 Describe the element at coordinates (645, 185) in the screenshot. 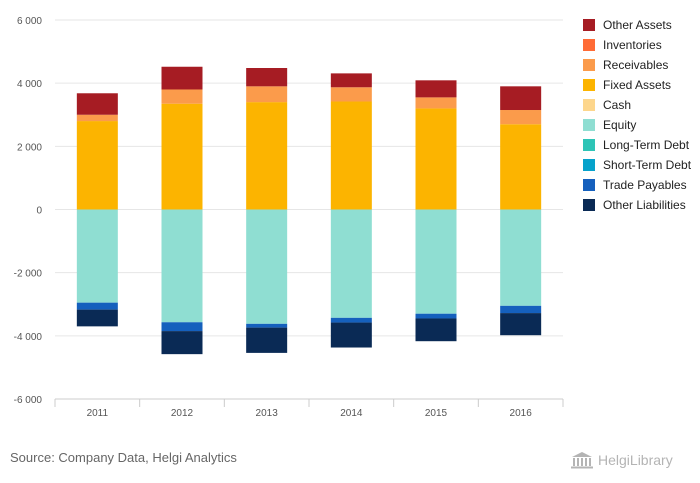

I see `legend-label: Trade Payables` at that location.